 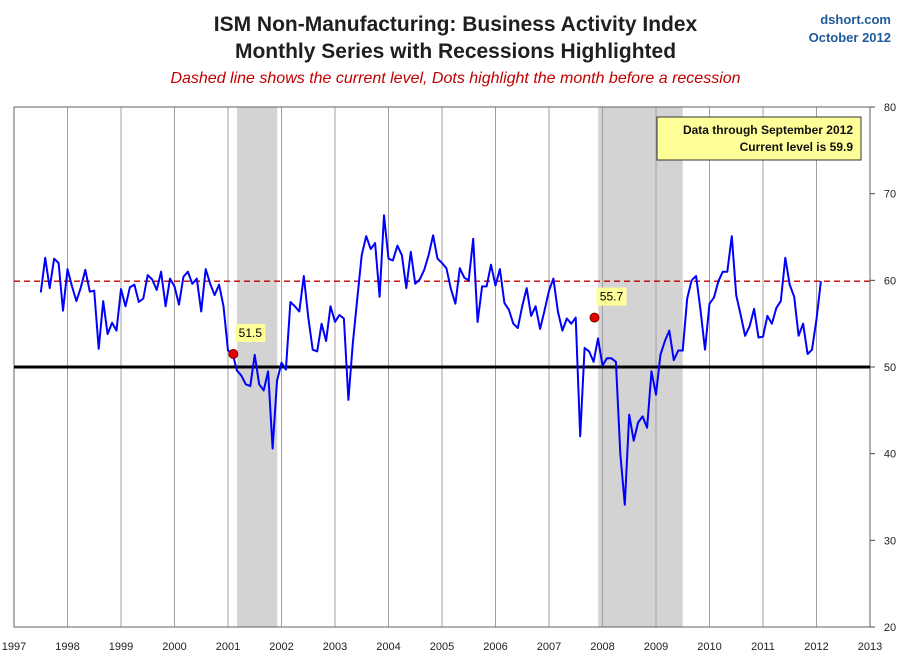 What do you see at coordinates (602, 647) in the screenshot?
I see `x-tick-label: 2008` at bounding box center [602, 647].